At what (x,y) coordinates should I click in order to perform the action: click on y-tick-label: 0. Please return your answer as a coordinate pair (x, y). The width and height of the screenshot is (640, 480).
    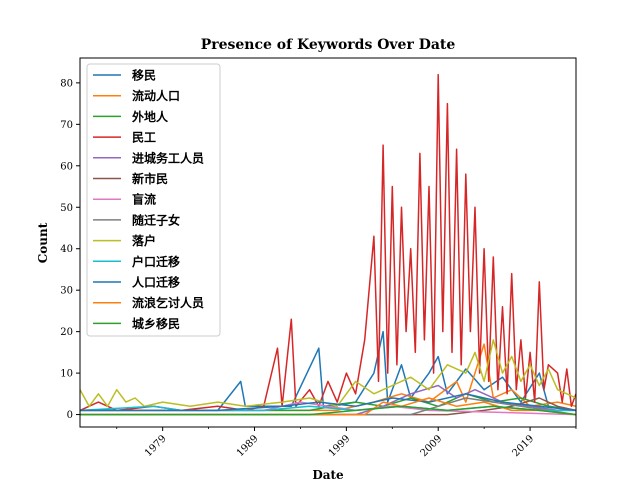
    Looking at the image, I should click on (70, 415).